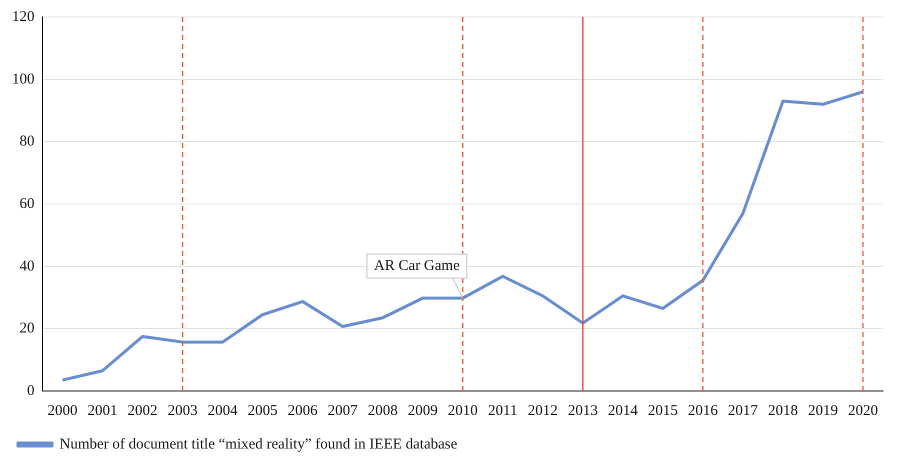 The height and width of the screenshot is (462, 897). Describe the element at coordinates (823, 410) in the screenshot. I see `x-tick-label: 2019` at that location.